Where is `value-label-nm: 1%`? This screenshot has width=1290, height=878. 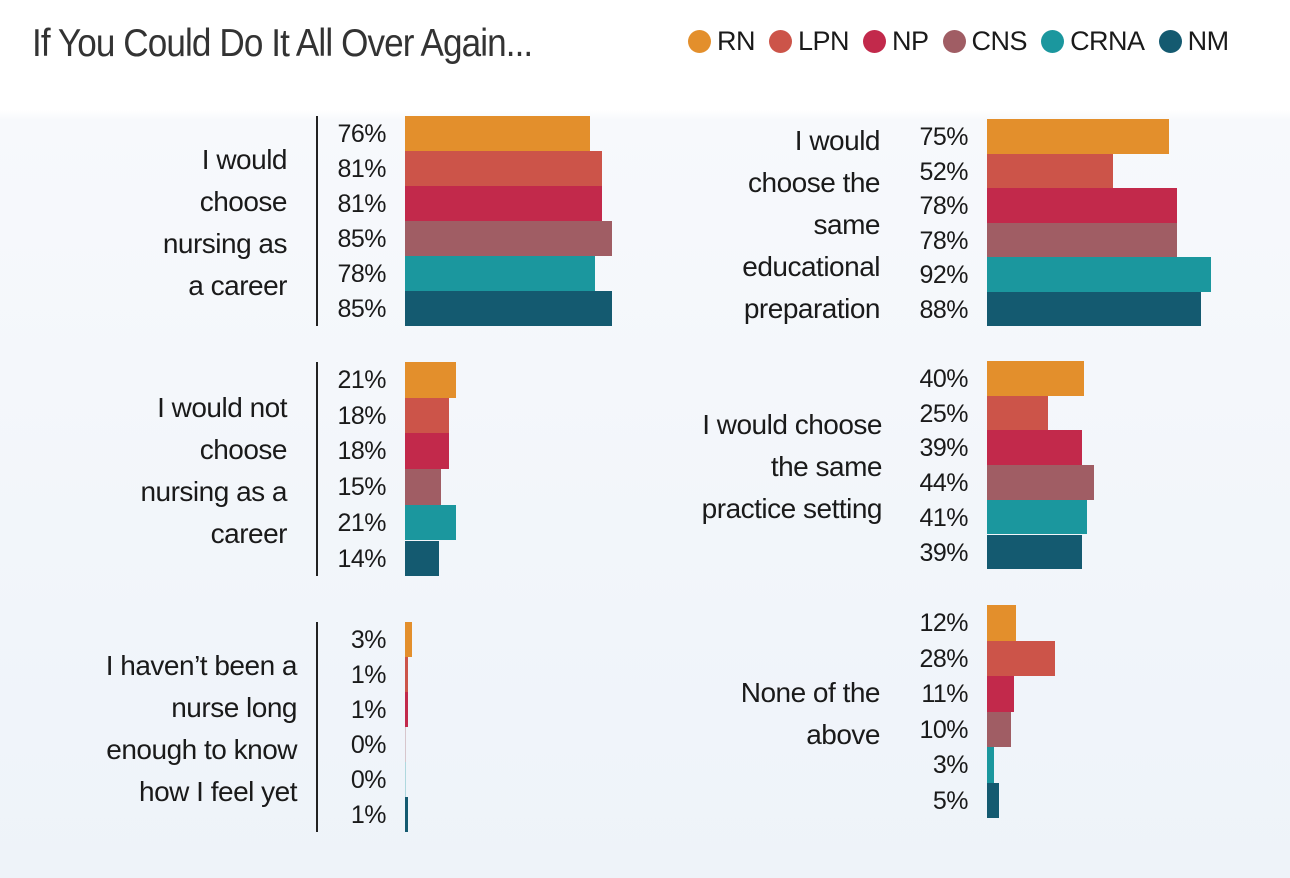
value-label-nm: 1% is located at coordinates (368, 815).